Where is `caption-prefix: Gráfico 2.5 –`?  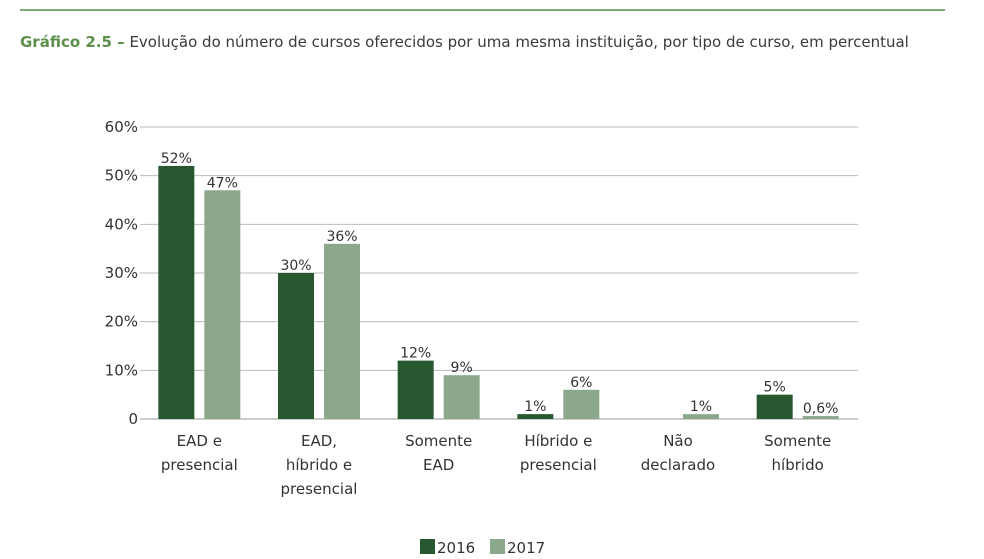
caption-prefix: Gráfico 2.5 – is located at coordinates (72, 42).